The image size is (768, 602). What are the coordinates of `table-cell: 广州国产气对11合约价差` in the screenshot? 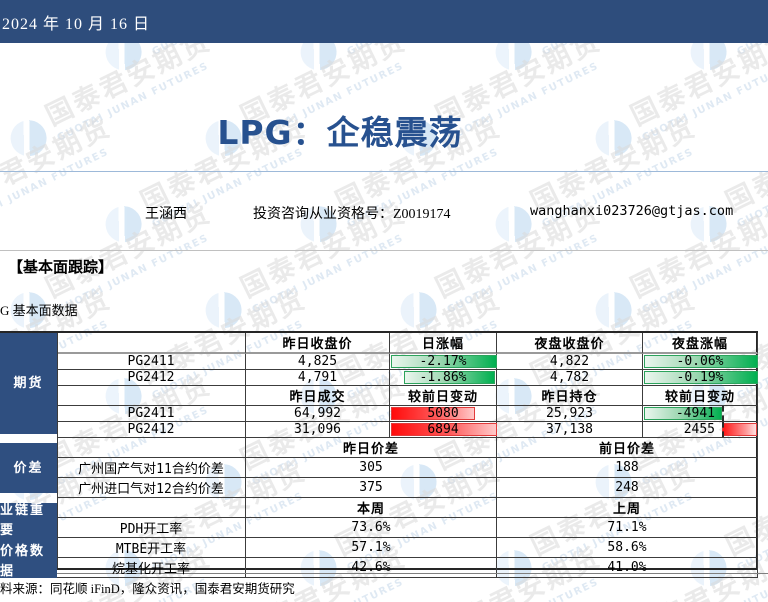 It's located at (151, 468).